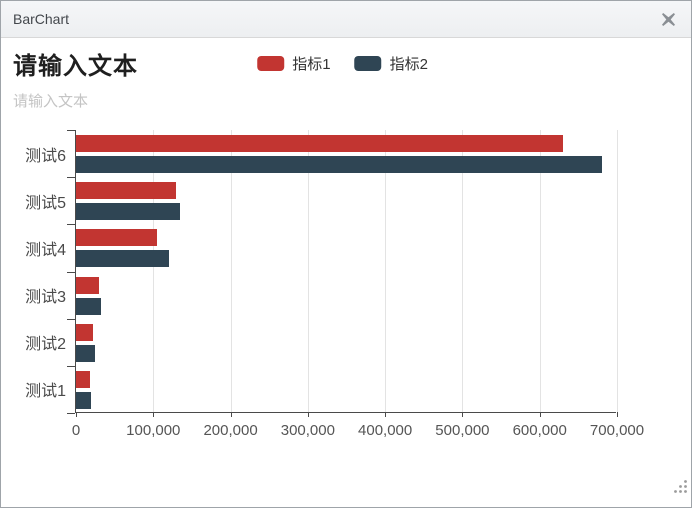 The width and height of the screenshot is (692, 508). I want to click on category-label: 测试3, so click(45, 298).